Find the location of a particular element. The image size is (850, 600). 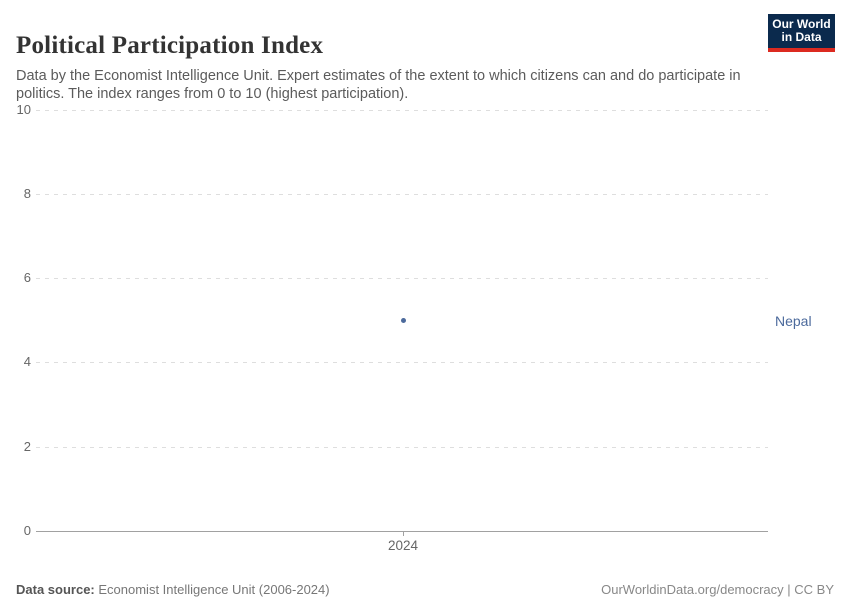

page-title: Political Participation Index is located at coordinates (170, 45).